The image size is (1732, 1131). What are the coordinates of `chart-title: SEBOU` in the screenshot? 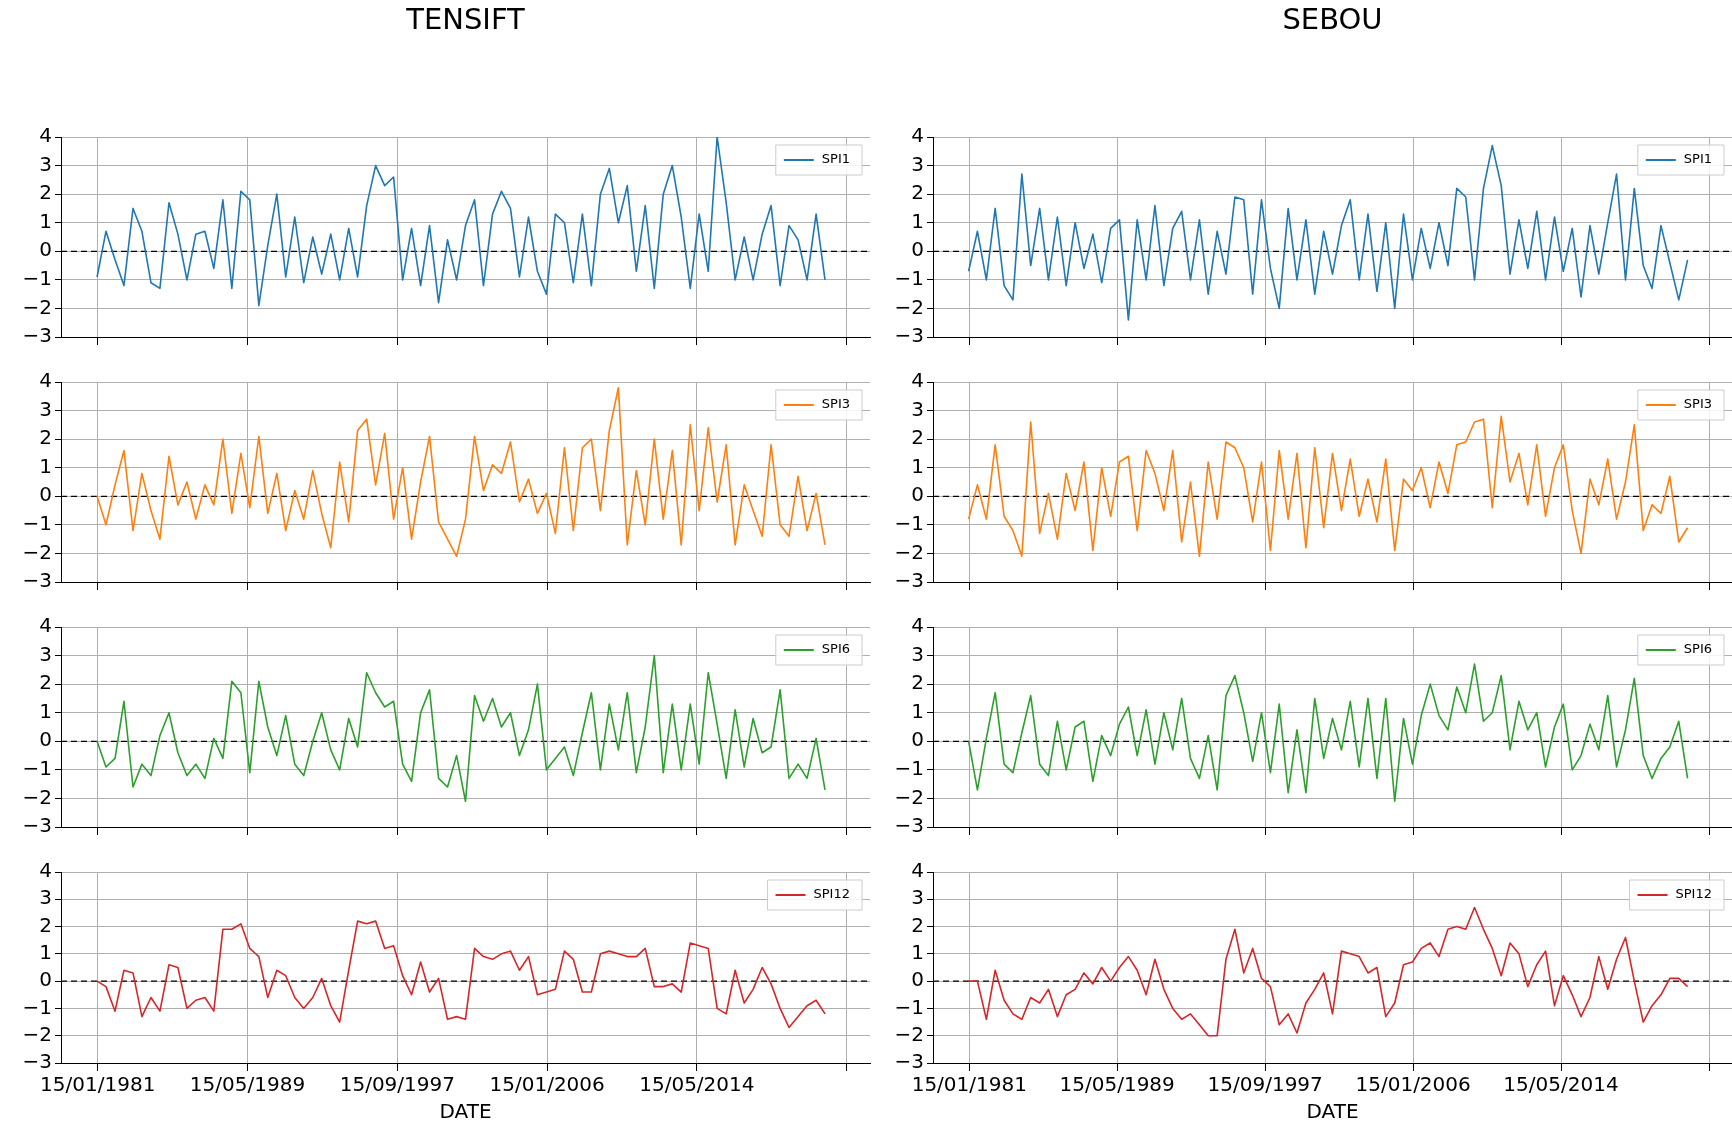 It's located at (1332, 19).